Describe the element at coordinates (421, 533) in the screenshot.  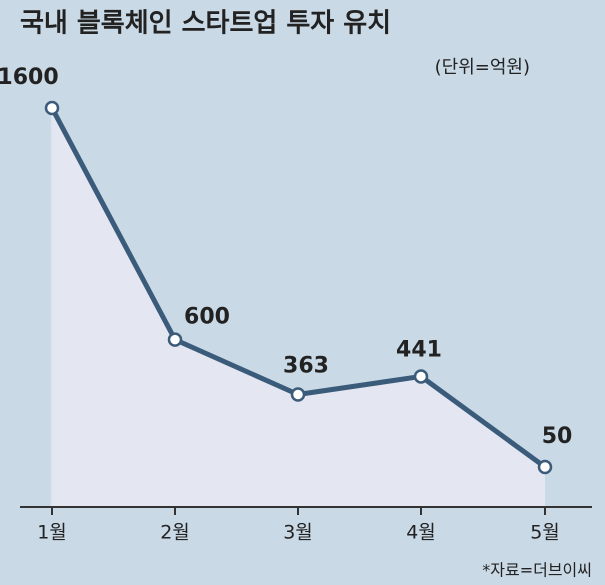
I see `x-tick-label: 4월` at that location.